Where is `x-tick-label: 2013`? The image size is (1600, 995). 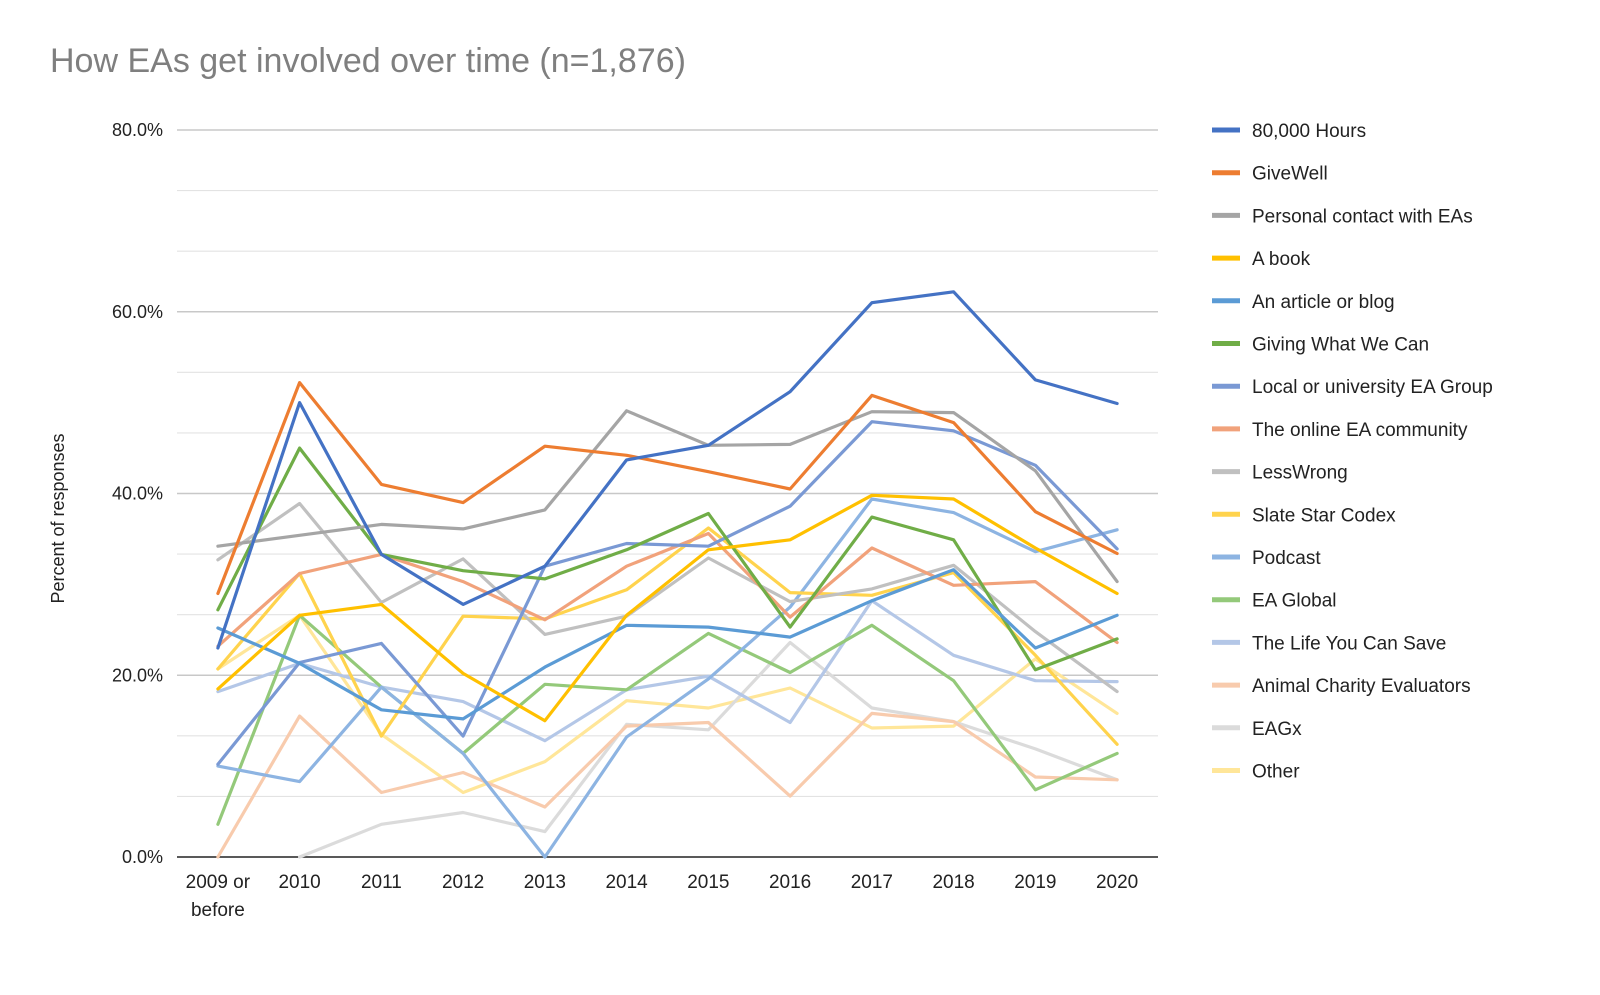
x-tick-label: 2013 is located at coordinates (545, 882).